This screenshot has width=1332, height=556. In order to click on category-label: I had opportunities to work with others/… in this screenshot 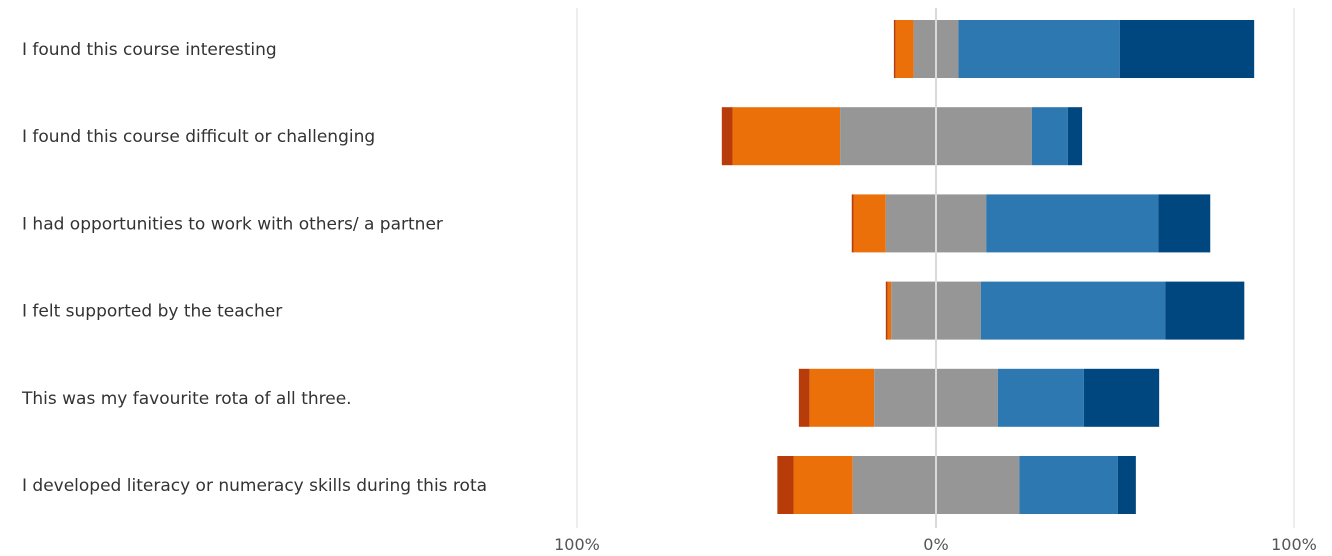, I will do `click(232, 224)`.